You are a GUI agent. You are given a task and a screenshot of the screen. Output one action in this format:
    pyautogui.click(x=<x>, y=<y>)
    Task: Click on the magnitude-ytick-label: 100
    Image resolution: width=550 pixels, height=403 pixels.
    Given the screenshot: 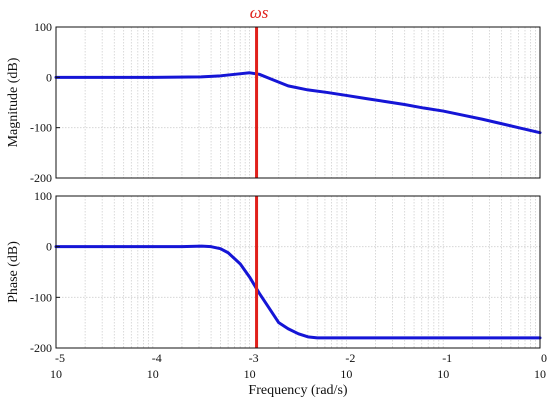 What is the action you would take?
    pyautogui.click(x=43, y=27)
    